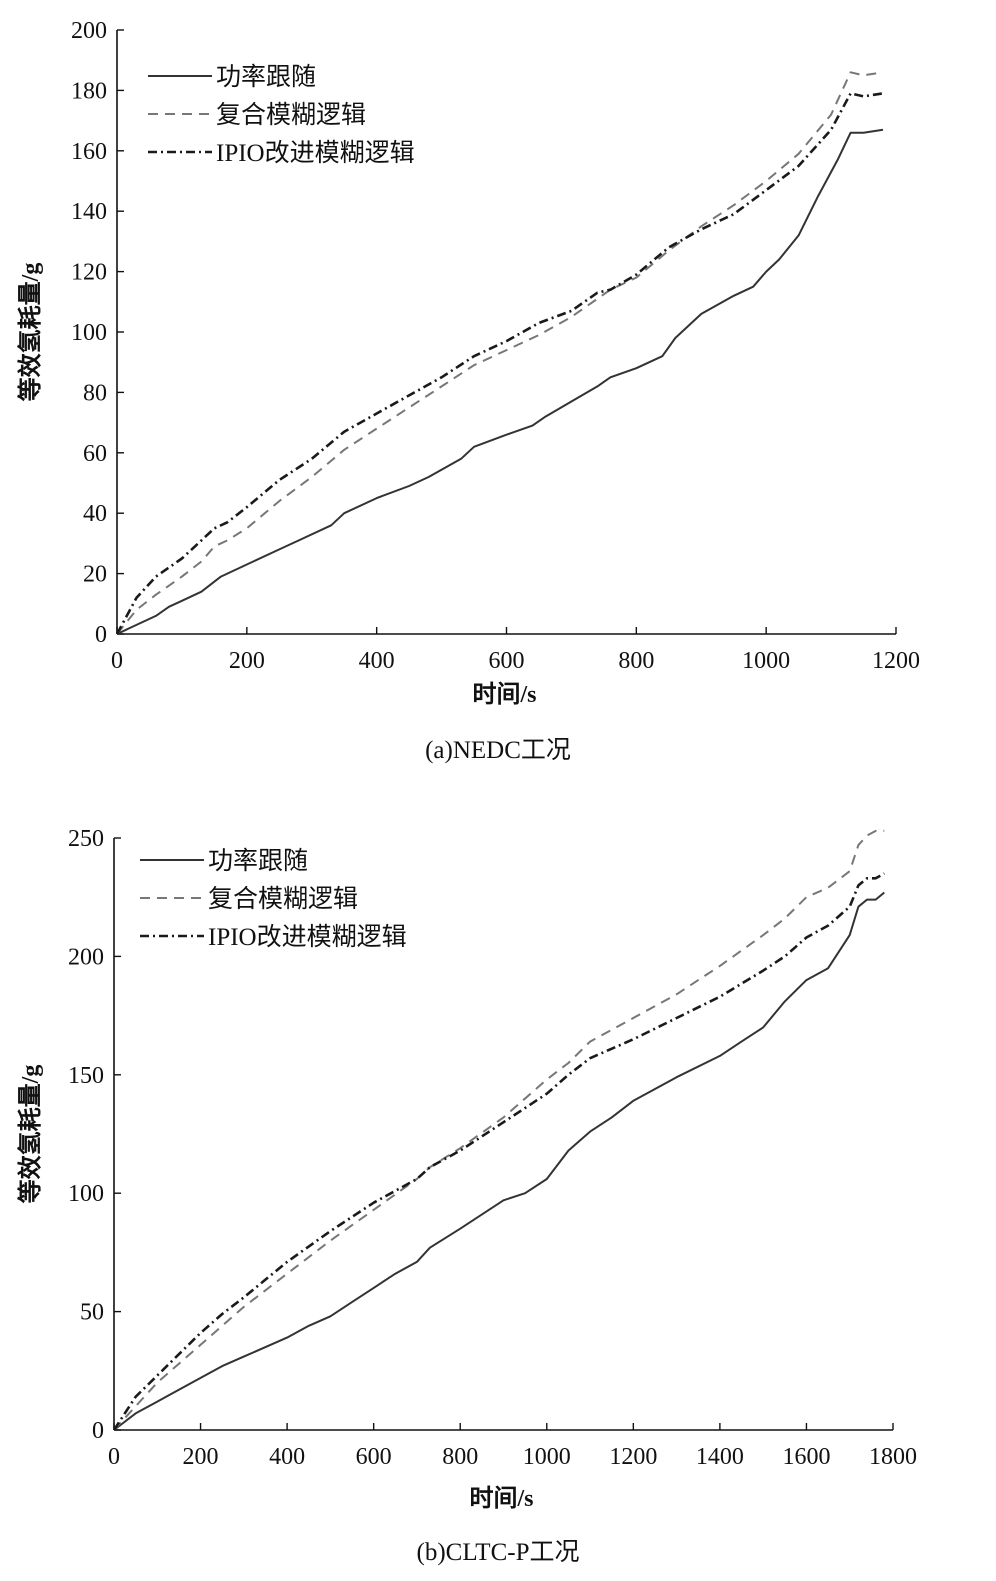 The width and height of the screenshot is (996, 1581). What do you see at coordinates (498, 1552) in the screenshot?
I see `figure-caption: (b)CLTC-P工况` at bounding box center [498, 1552].